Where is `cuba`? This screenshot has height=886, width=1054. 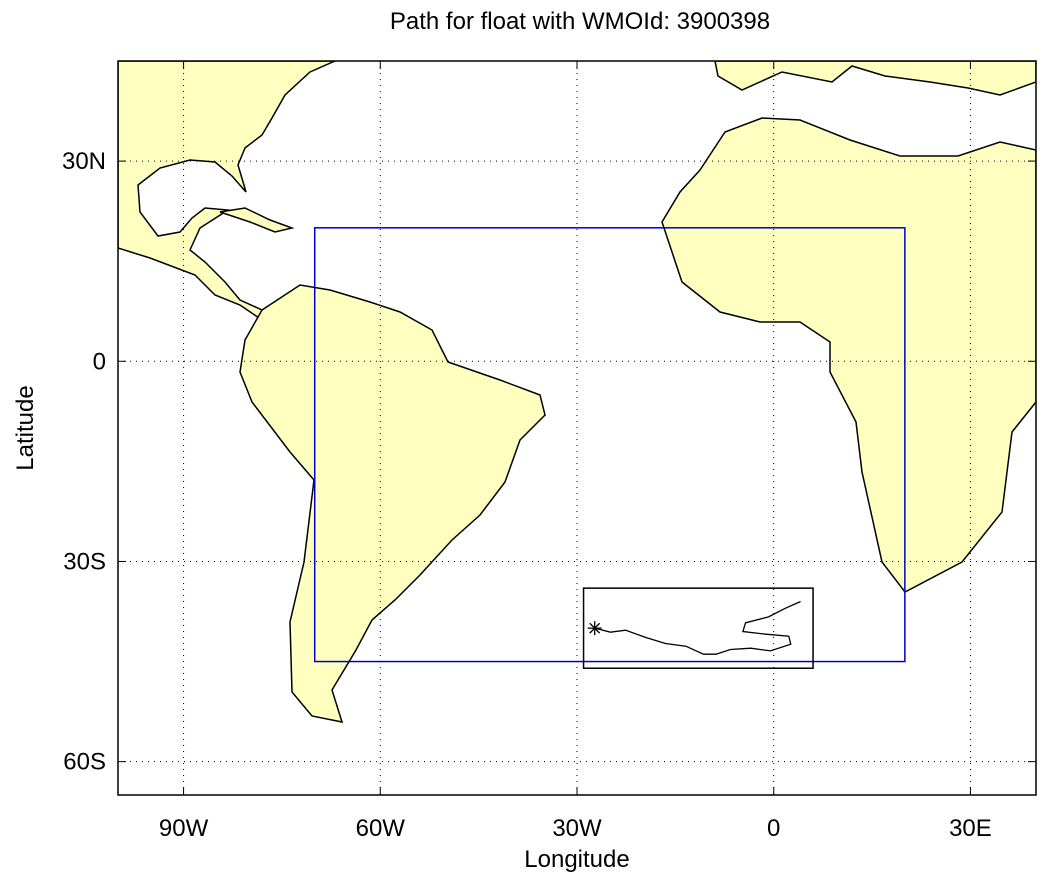
cuba is located at coordinates (257, 220).